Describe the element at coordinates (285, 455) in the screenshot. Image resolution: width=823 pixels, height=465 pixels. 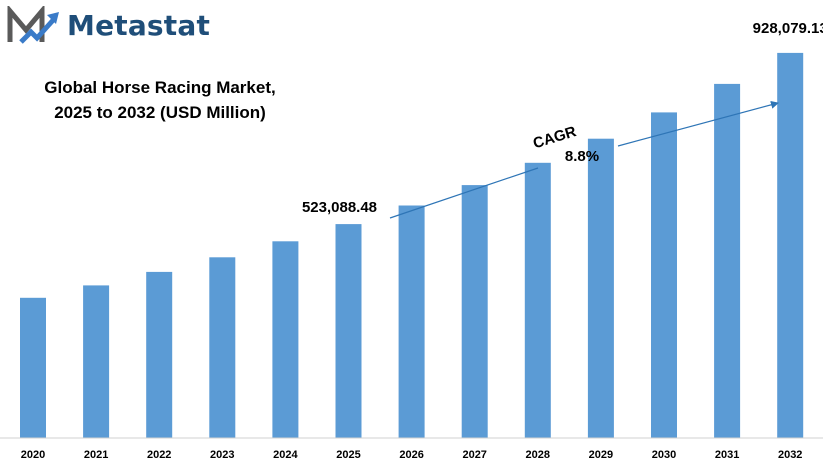
I see `x-tick-label-2024: 2024` at that location.